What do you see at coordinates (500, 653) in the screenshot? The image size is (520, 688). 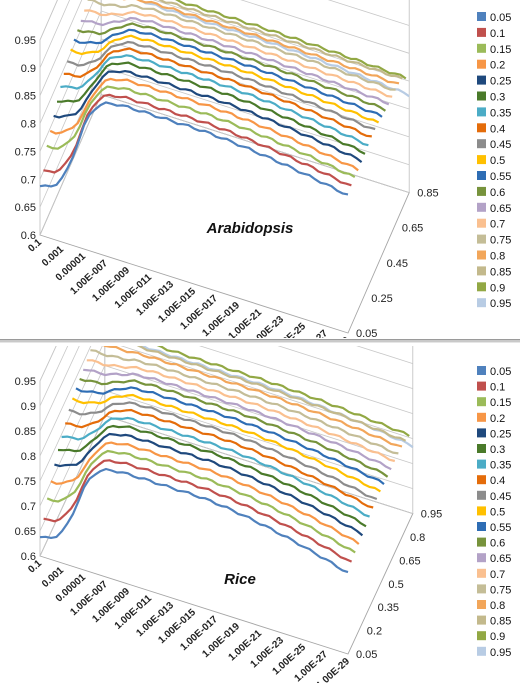 I see `legend-label: 0.95` at bounding box center [500, 653].